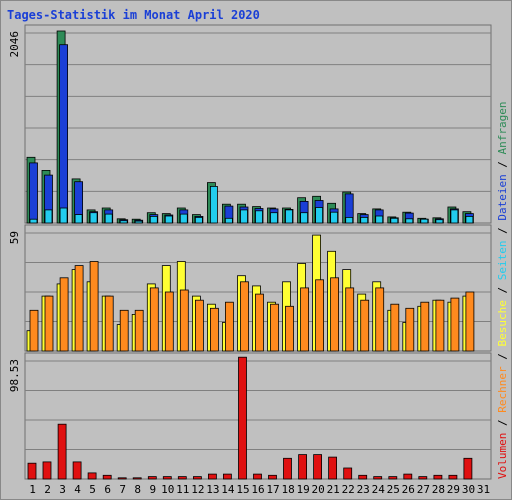 The height and width of the screenshot is (500, 512). What do you see at coordinates (167, 489) in the screenshot?
I see `x-tick-label: 10` at bounding box center [167, 489].